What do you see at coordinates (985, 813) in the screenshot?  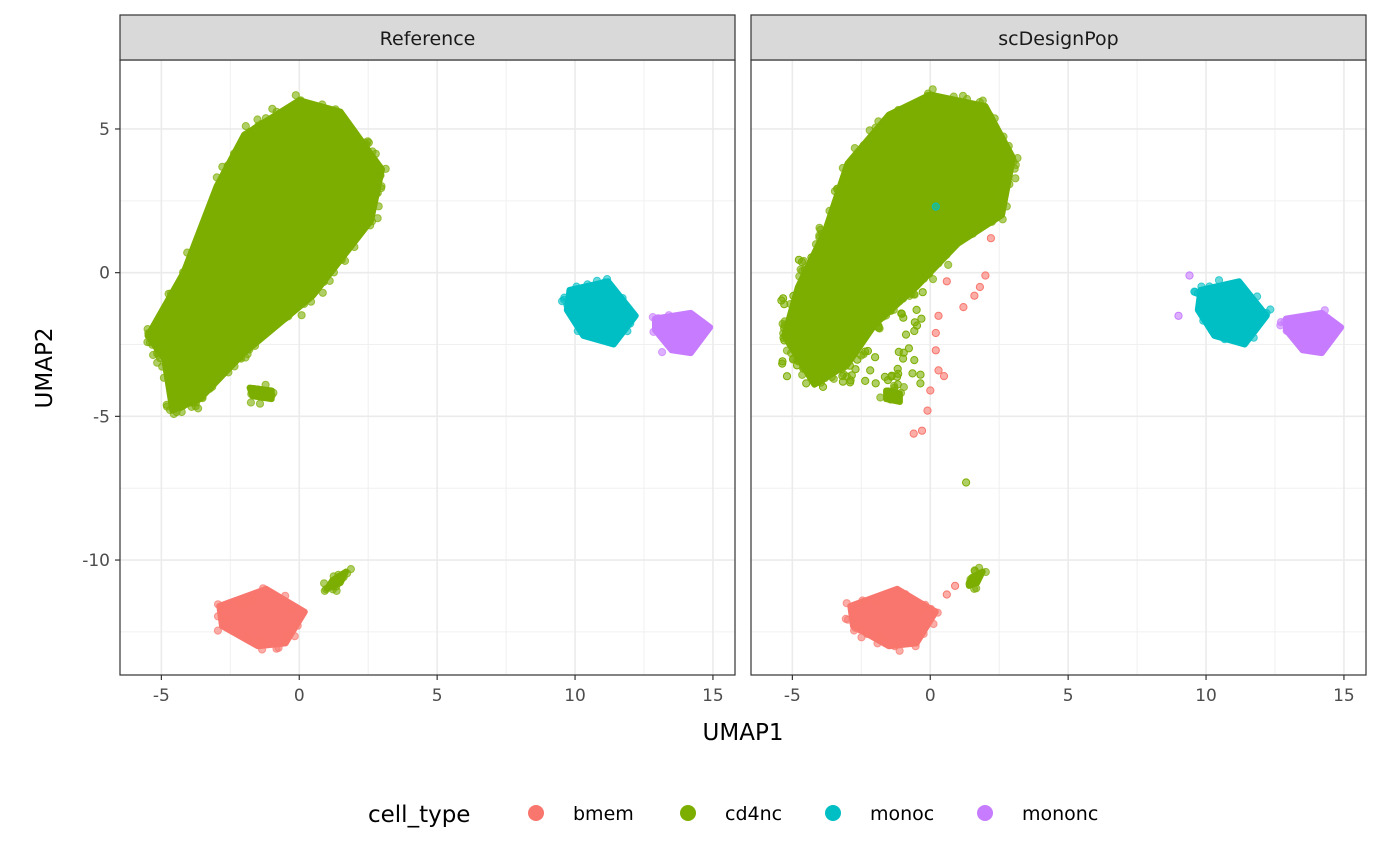 I see `legend-key-mononc` at bounding box center [985, 813].